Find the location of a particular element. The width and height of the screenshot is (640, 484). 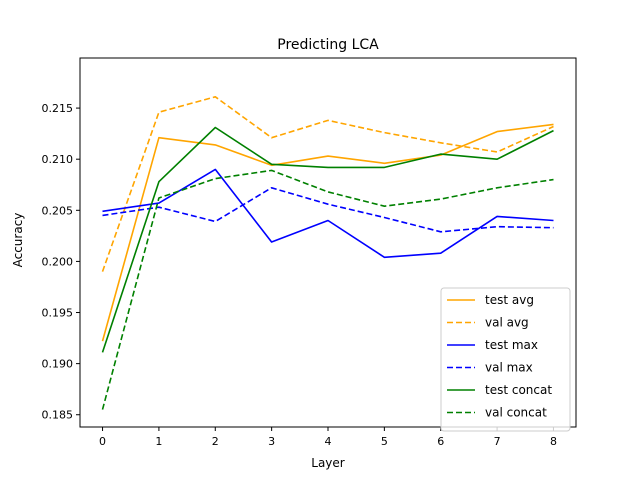

x-tick-label: 3 is located at coordinates (271, 441).